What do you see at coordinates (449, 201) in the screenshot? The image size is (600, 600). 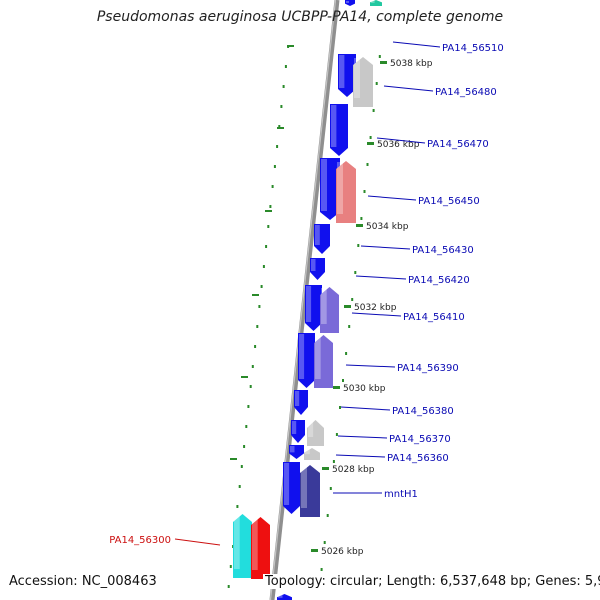 I see `gene-label: PA14_56450` at bounding box center [449, 201].